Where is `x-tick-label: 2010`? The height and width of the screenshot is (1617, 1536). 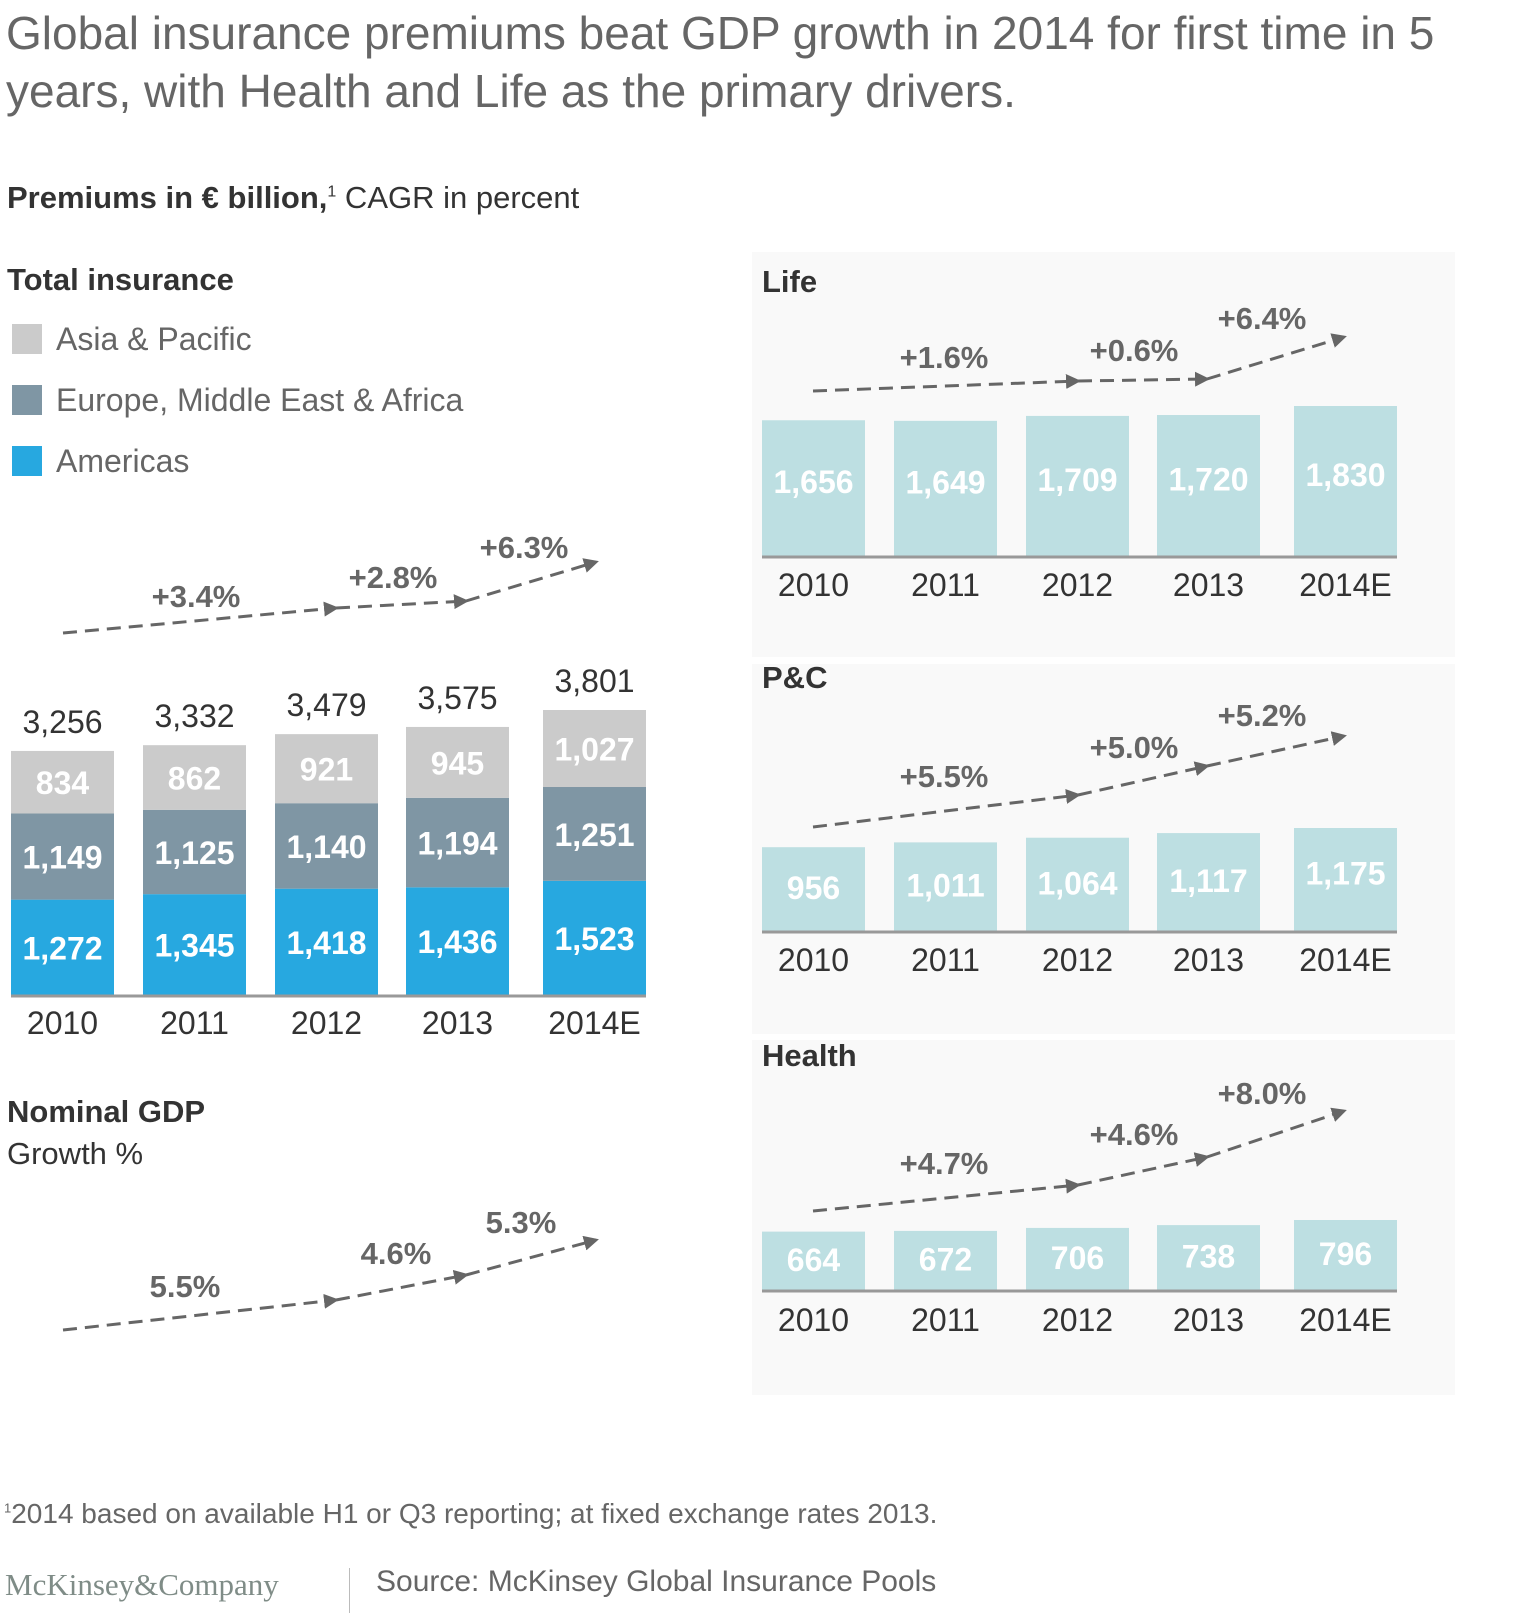
x-tick-label: 2010 is located at coordinates (62, 1023).